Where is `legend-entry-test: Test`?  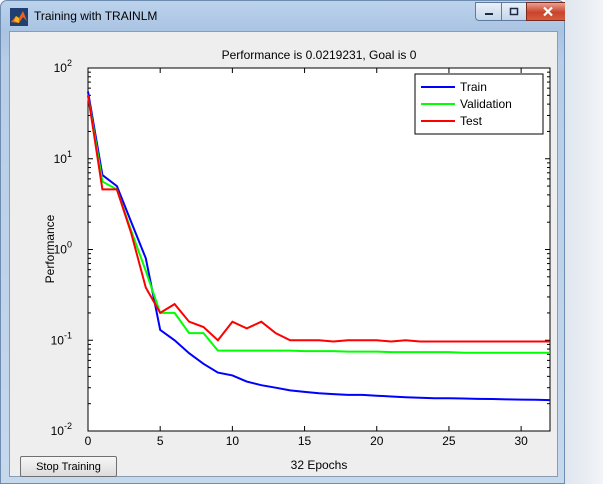 legend-entry-test: Test is located at coordinates (471, 121).